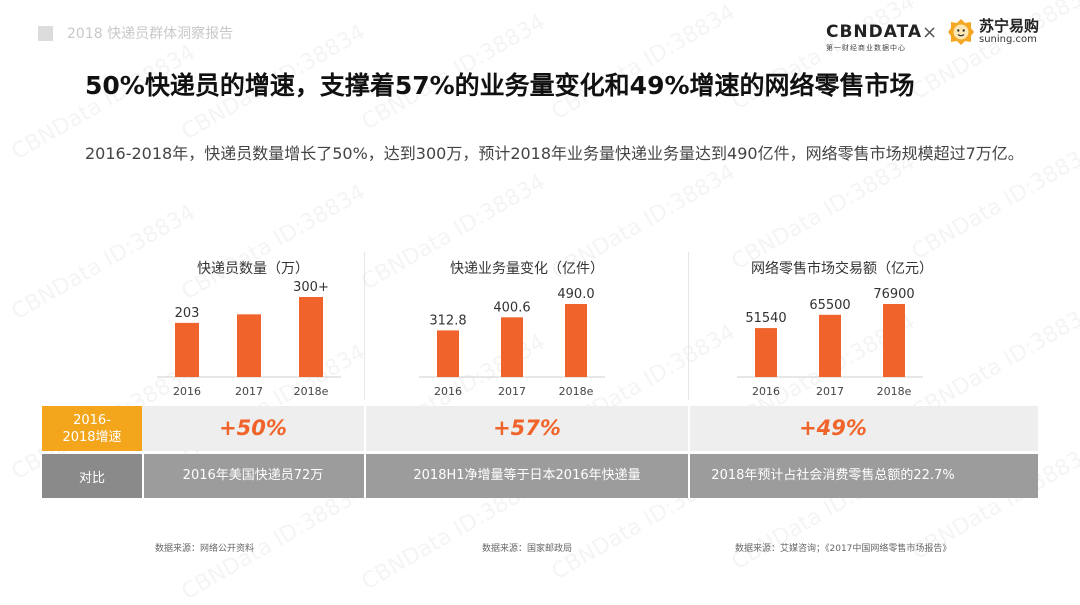 The height and width of the screenshot is (605, 1080). I want to click on growth-row-label-line1: 2016-, so click(92, 420).